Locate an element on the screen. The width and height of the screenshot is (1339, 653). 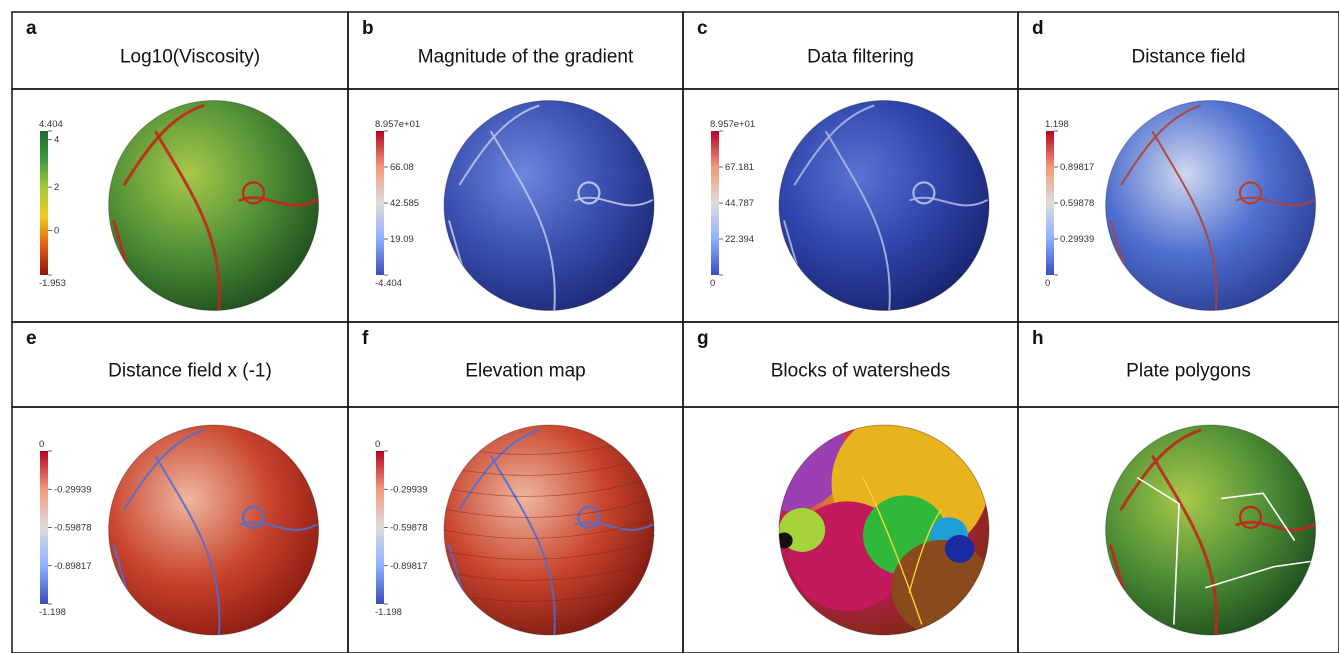
colorbar: 1.198 0.89817 0.59878 0.29939 0 is located at coordinates (1069, 204).